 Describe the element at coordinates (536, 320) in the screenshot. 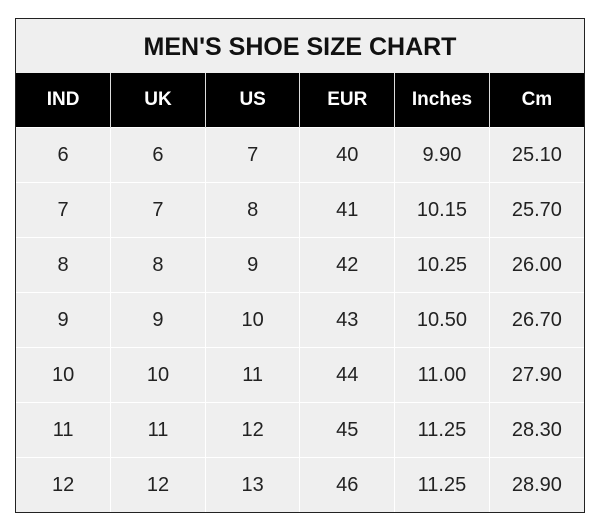

I see `table-cell: 26.70` at that location.